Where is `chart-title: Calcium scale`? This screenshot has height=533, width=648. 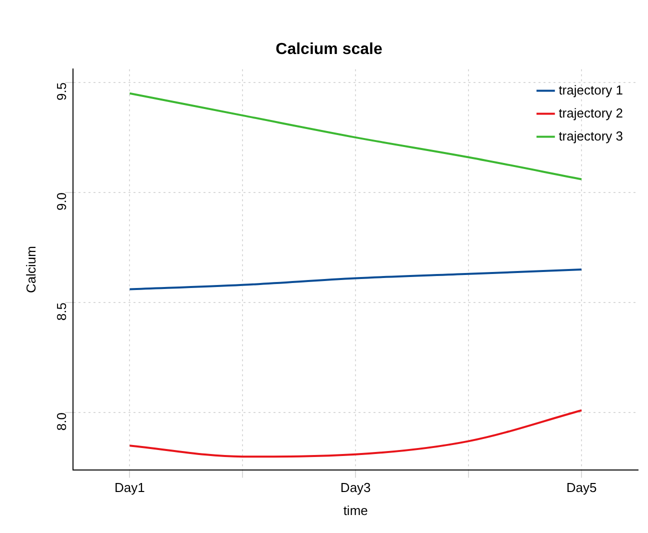
chart-title: Calcium scale is located at coordinates (329, 49).